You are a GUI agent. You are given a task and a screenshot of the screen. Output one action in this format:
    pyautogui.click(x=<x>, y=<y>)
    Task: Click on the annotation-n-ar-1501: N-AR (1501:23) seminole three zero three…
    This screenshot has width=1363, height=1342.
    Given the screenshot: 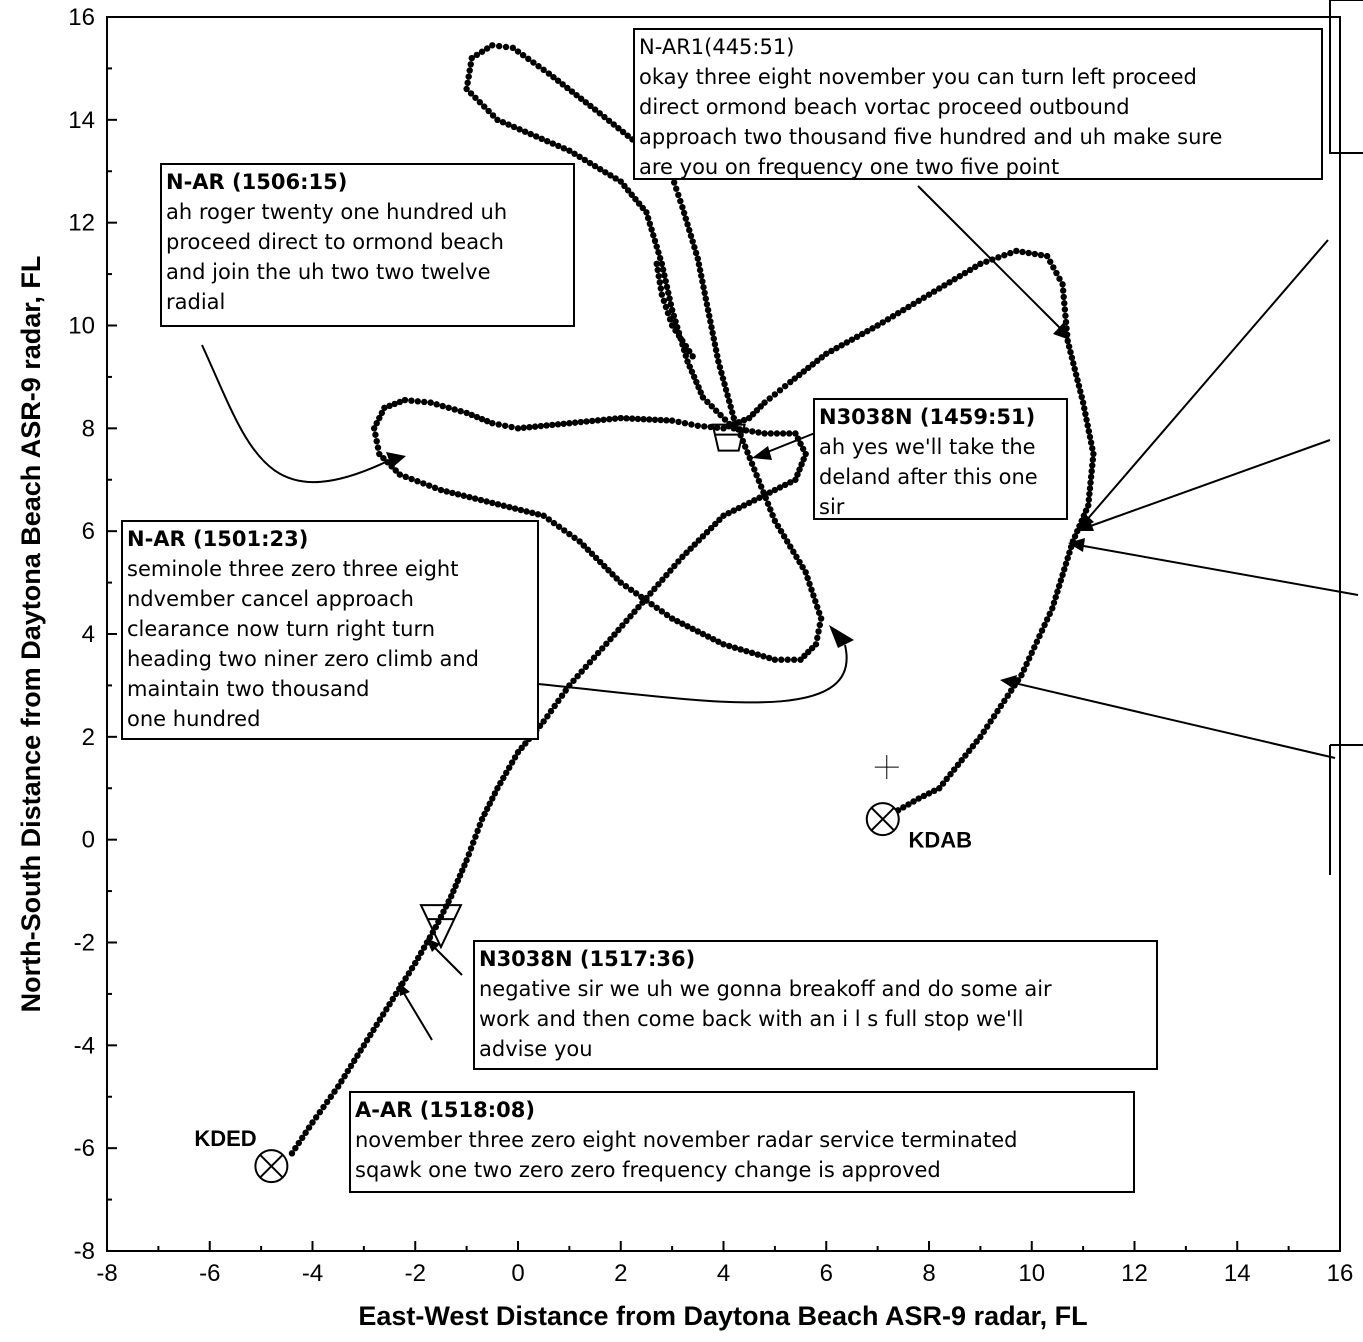 What is the action you would take?
    pyautogui.click(x=330, y=630)
    